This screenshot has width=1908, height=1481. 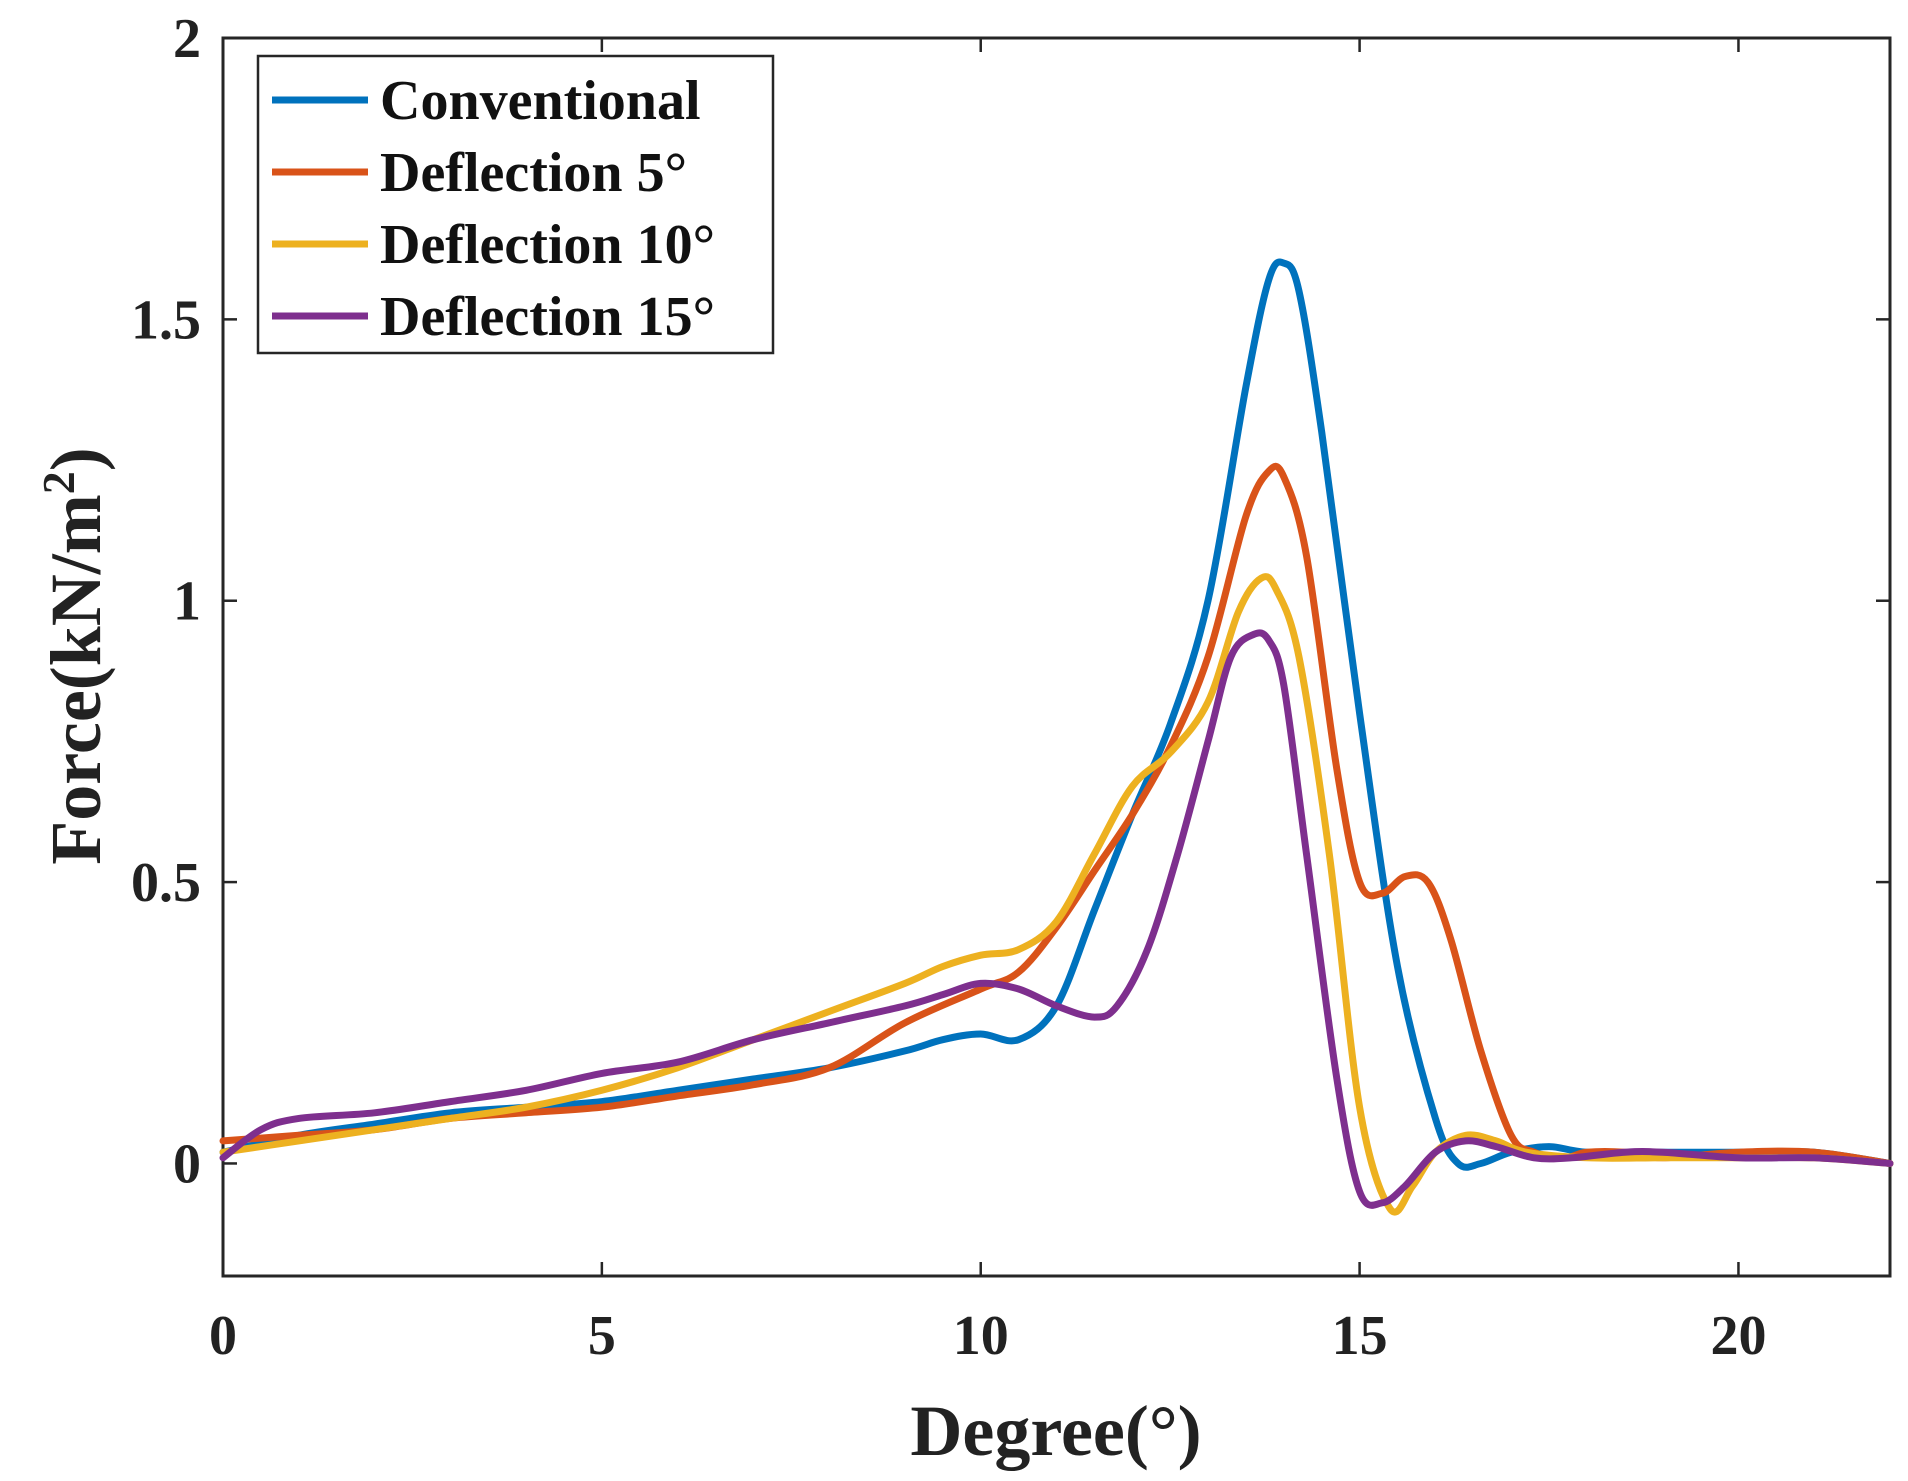 What do you see at coordinates (166, 320) in the screenshot?
I see `y-tick-label: 1.5` at bounding box center [166, 320].